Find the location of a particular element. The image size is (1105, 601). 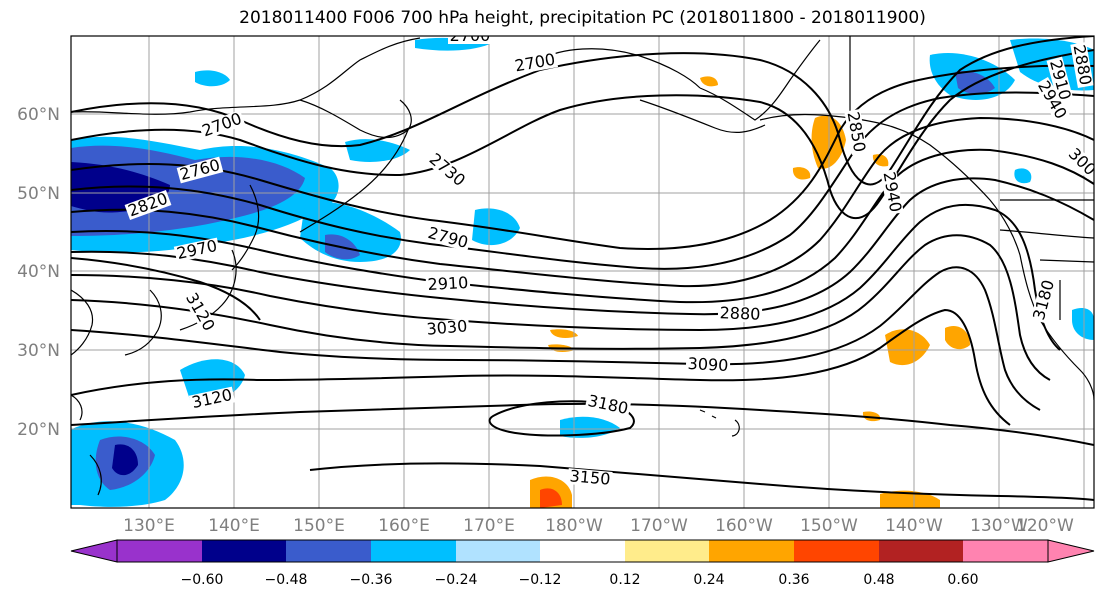

lon-tick-label: 160°E is located at coordinates (404, 526).